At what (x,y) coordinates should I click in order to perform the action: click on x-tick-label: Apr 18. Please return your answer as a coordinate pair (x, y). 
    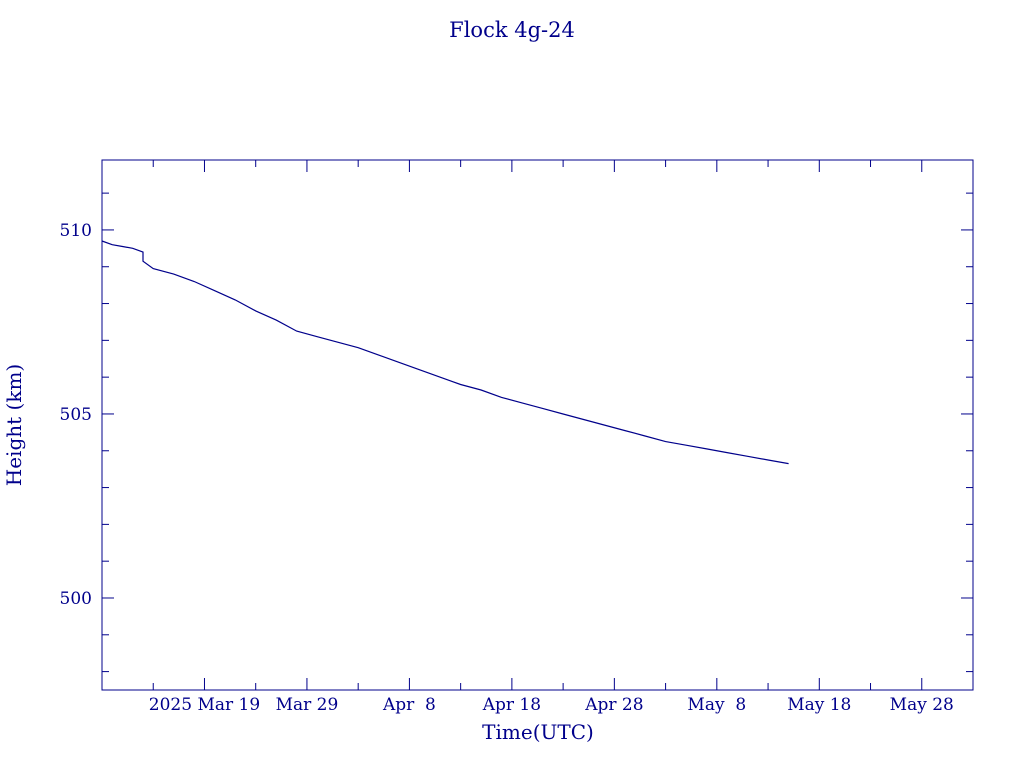
    Looking at the image, I should click on (511, 705).